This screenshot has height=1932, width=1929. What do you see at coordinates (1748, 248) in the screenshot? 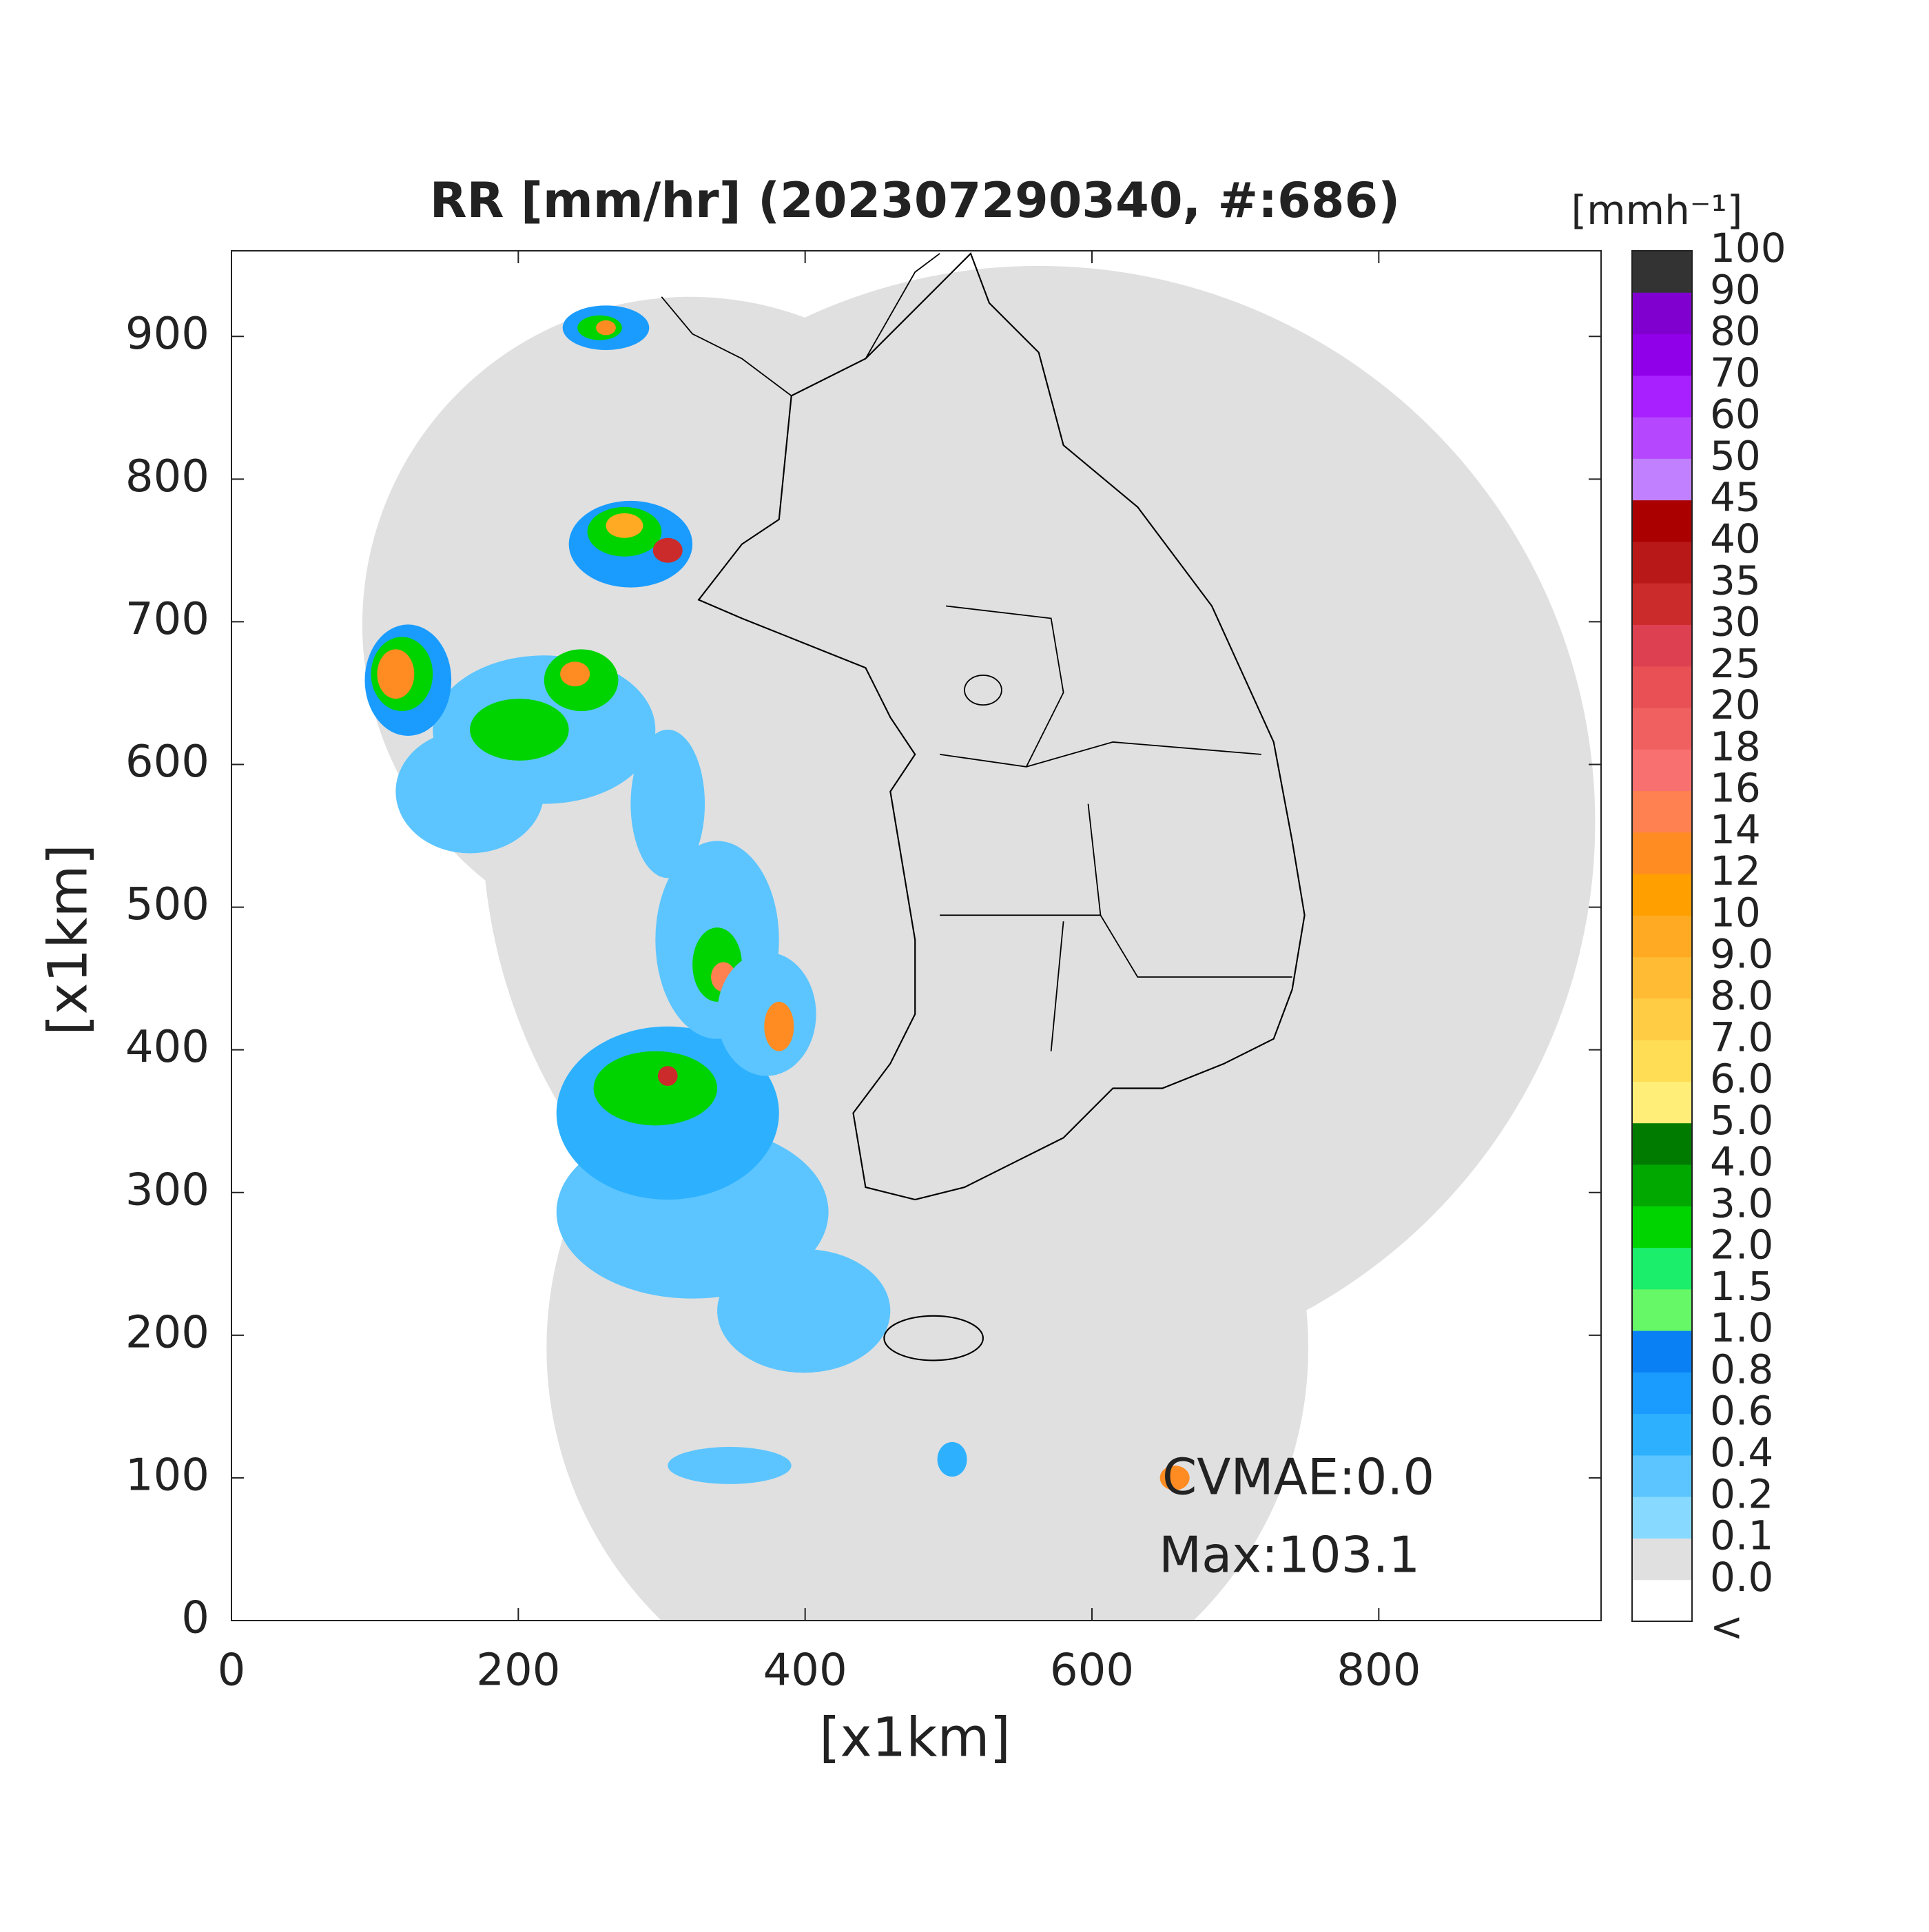
I see `colorbar-label: 100` at bounding box center [1748, 248].